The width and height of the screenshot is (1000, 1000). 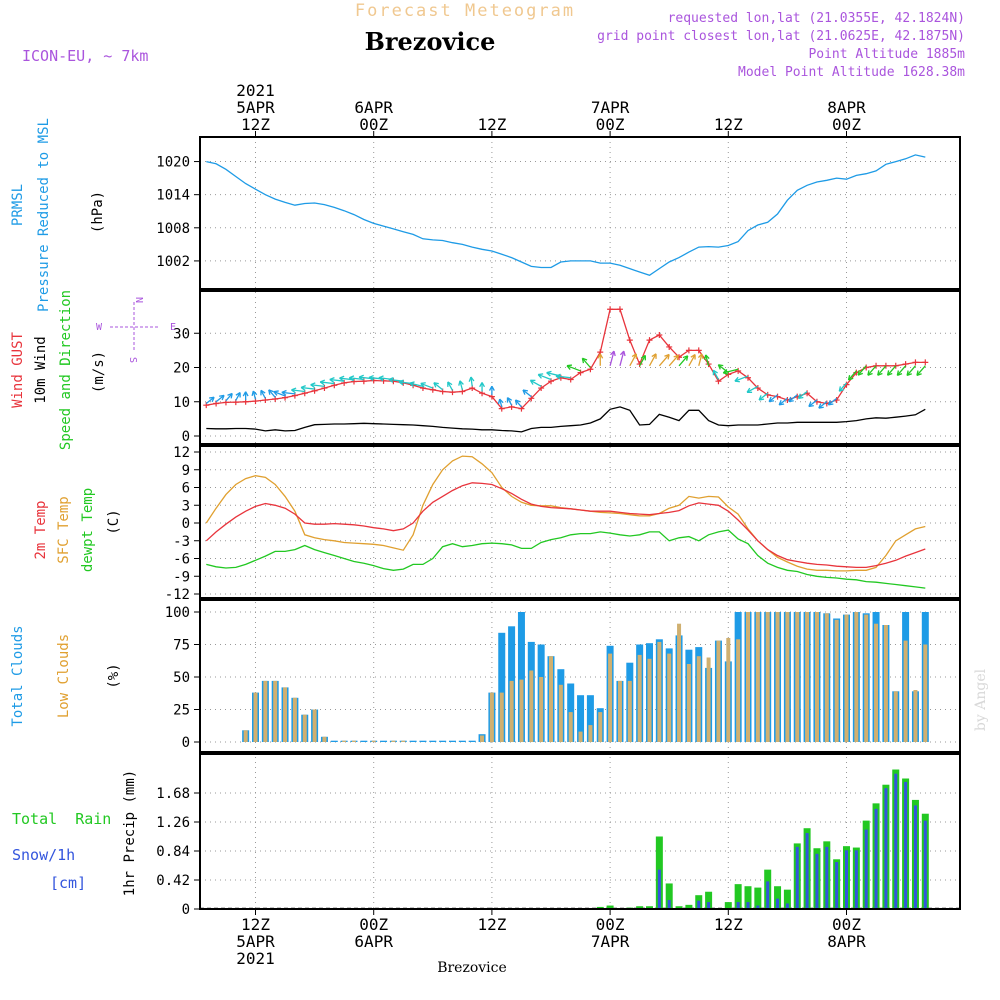 I want to click on wind-label: 10m Wind, so click(x=41, y=369).